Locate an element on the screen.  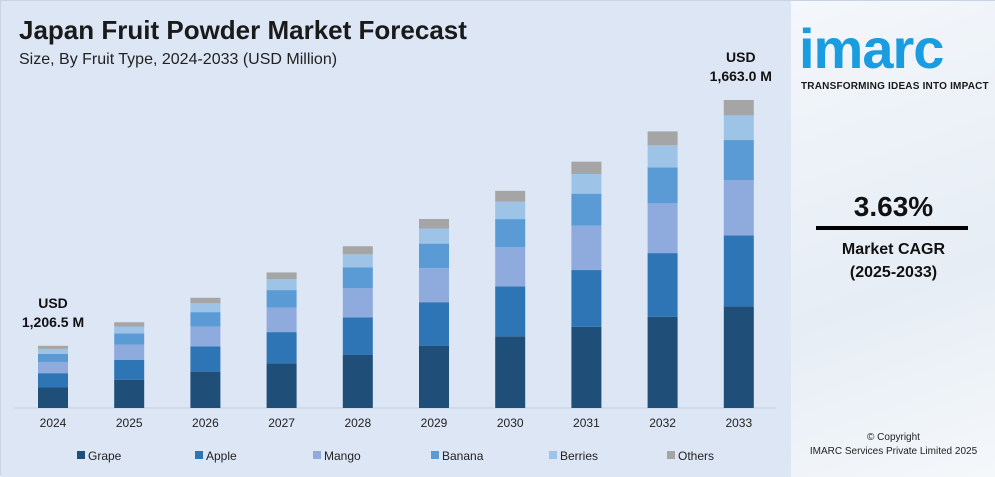
bar-segment-others-2029 is located at coordinates (434, 224).